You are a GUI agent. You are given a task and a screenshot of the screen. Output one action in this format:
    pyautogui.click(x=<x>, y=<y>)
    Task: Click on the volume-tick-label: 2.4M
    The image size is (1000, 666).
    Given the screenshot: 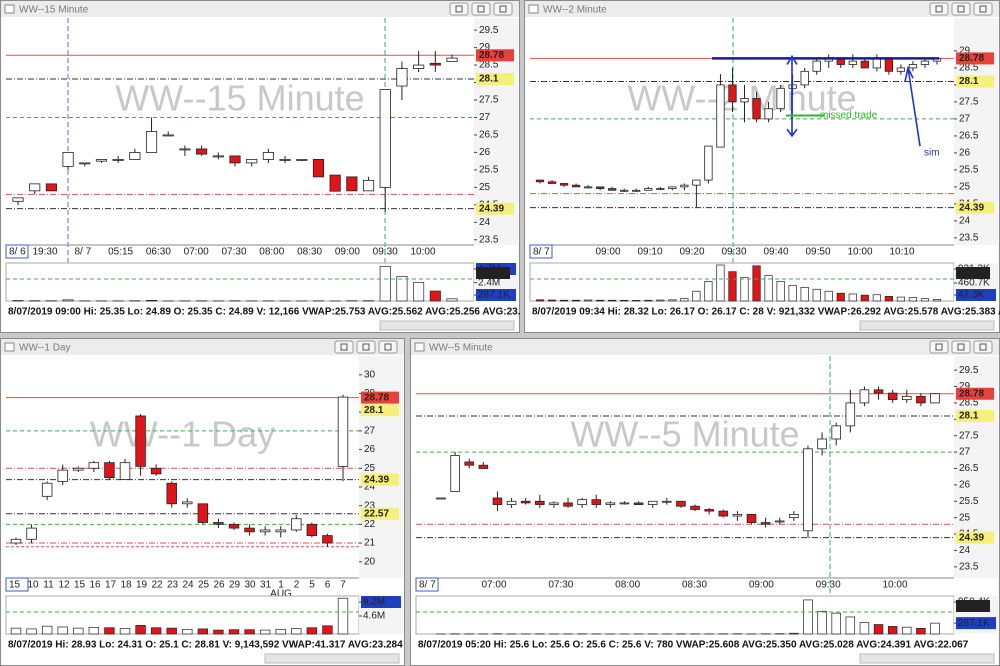 What is the action you would take?
    pyautogui.click(x=489, y=282)
    